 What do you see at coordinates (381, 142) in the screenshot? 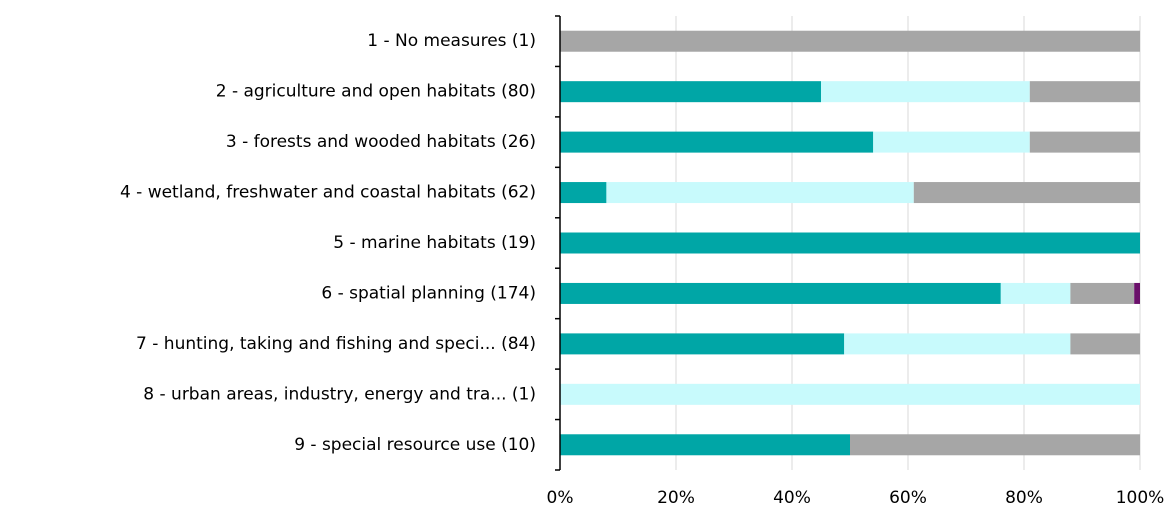
I see `y-tick-label: 3 - forests and wooded habitats (26)` at bounding box center [381, 142].